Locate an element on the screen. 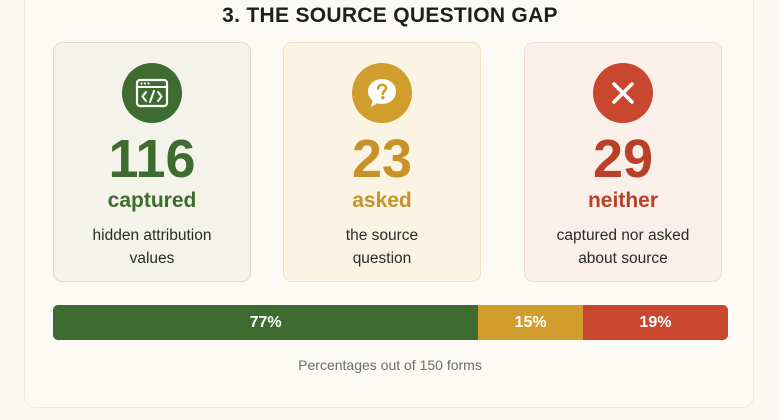 This screenshot has width=780, height=420. card-asked: 23 asked the source question is located at coordinates (382, 162).